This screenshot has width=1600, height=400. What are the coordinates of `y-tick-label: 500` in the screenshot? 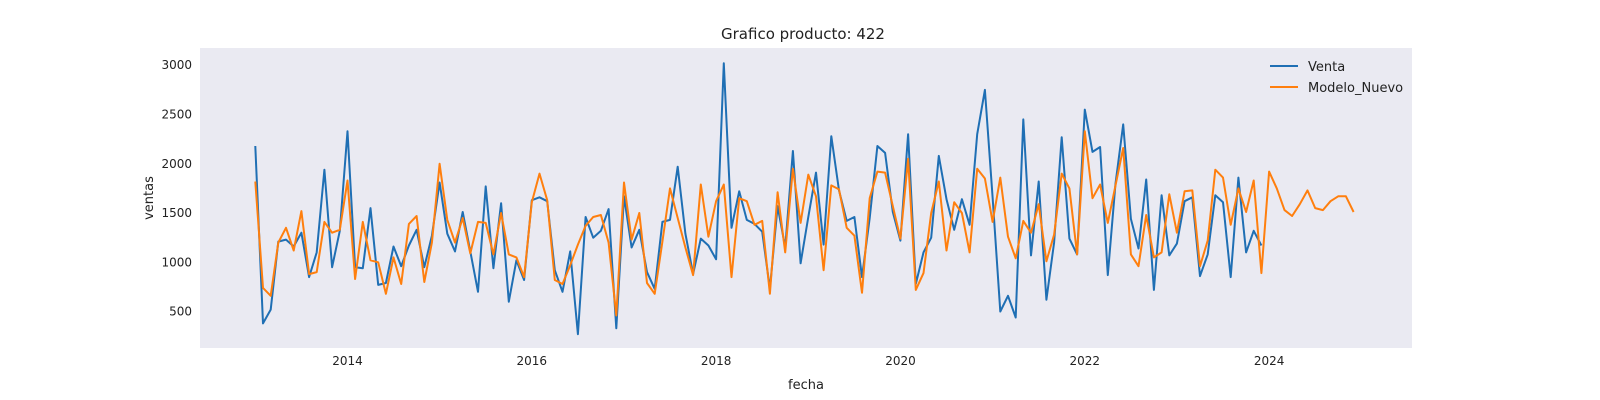 It's located at (180, 312).